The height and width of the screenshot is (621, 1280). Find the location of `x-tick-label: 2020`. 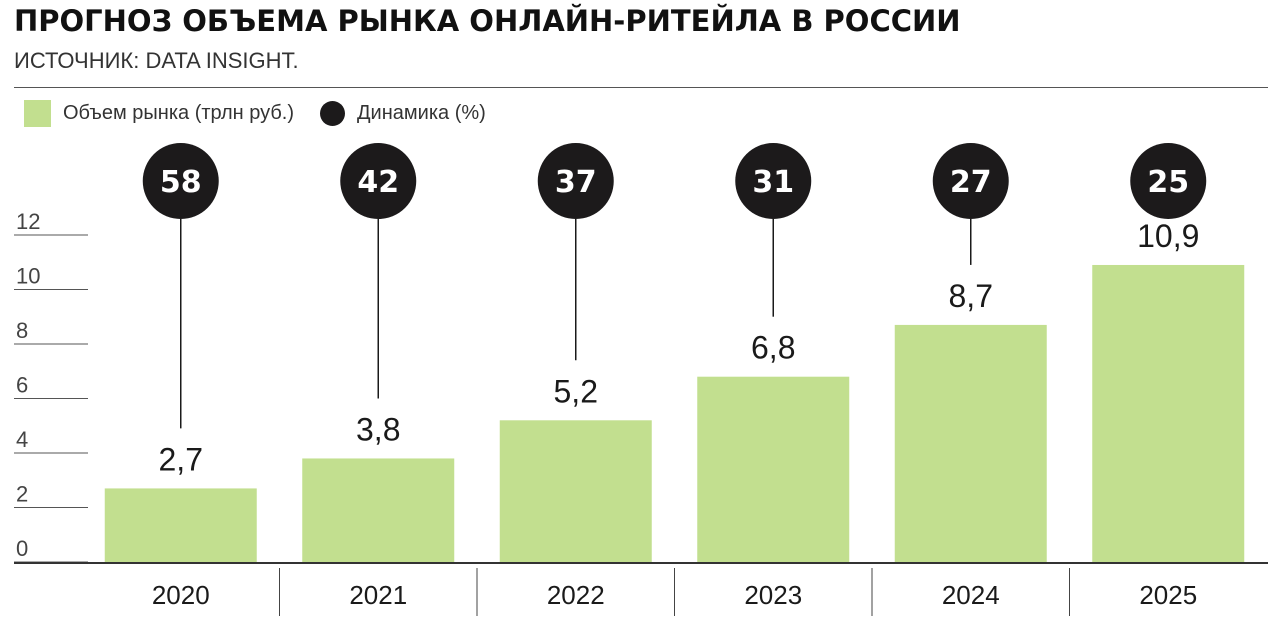

x-tick-label: 2020 is located at coordinates (181, 595).